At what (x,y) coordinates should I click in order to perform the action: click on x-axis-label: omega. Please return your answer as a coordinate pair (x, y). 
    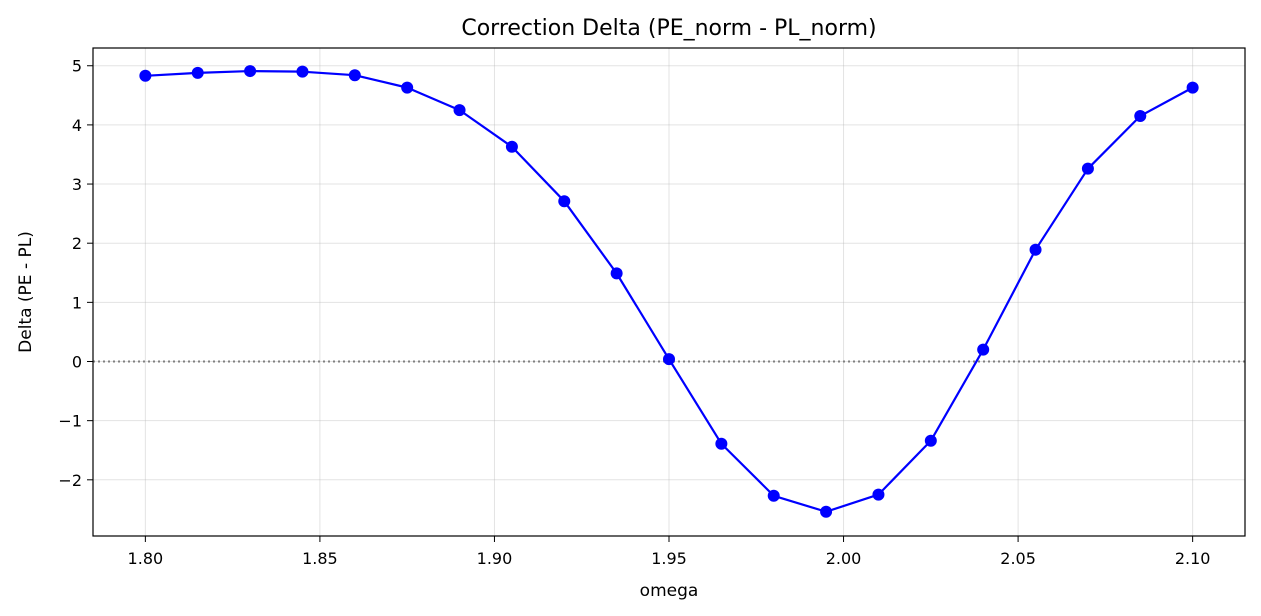
    Looking at the image, I should click on (669, 591).